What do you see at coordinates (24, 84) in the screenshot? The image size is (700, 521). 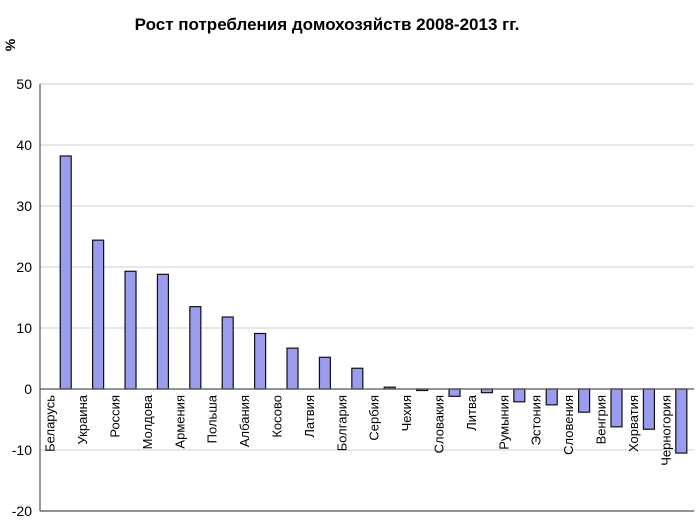 I see `y-tick-label: 50` at bounding box center [24, 84].